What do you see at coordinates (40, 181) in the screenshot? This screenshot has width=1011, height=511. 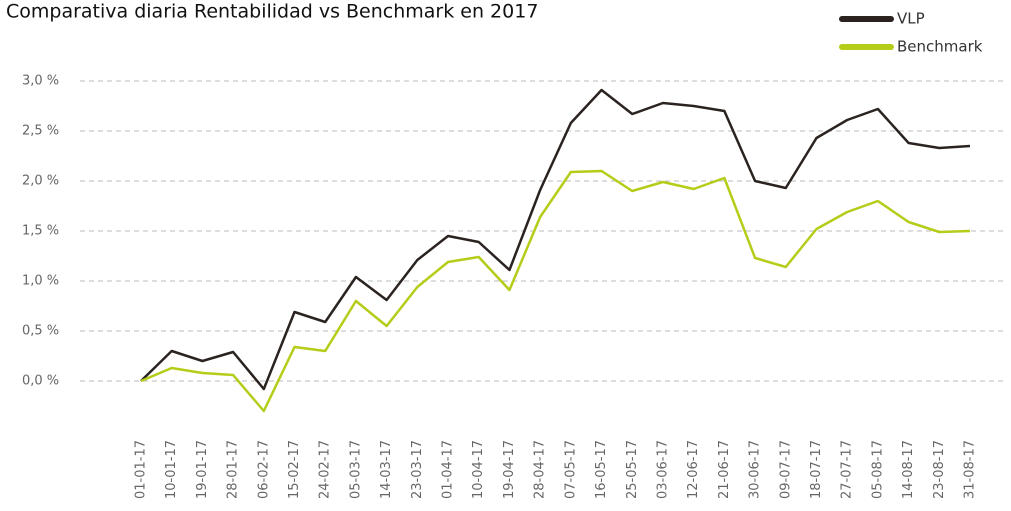 I see `y-tick-label: 2,0 %` at bounding box center [40, 181].